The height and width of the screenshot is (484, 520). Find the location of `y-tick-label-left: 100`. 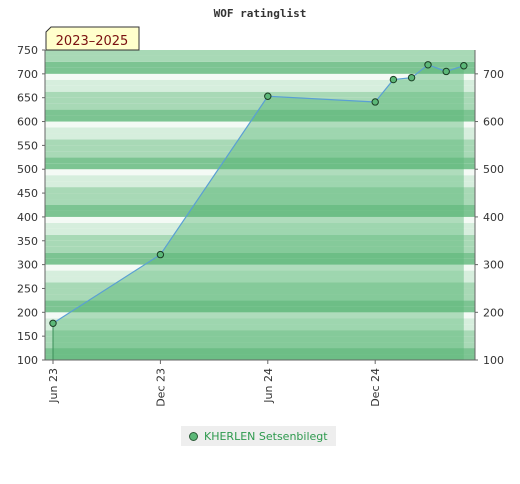

y-tick-label-left: 100 is located at coordinates (27, 360).